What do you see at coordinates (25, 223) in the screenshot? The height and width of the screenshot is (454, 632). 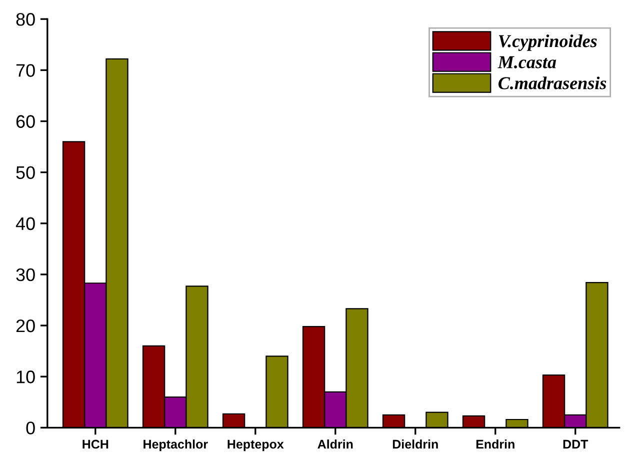 I see `y-tick-label: 40` at bounding box center [25, 223].